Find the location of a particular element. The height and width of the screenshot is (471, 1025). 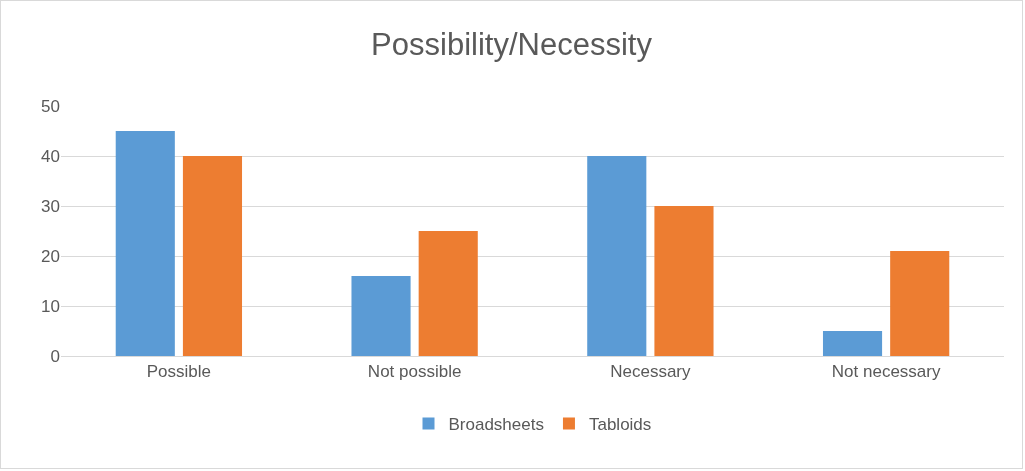

y-tick-label: 10 is located at coordinates (50, 306).